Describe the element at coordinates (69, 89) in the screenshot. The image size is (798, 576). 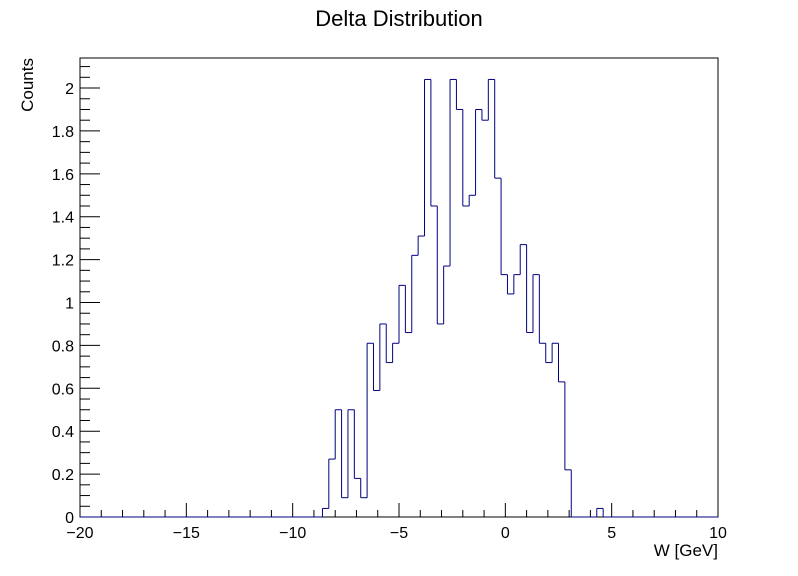
I see `y-tick-label: 2` at that location.